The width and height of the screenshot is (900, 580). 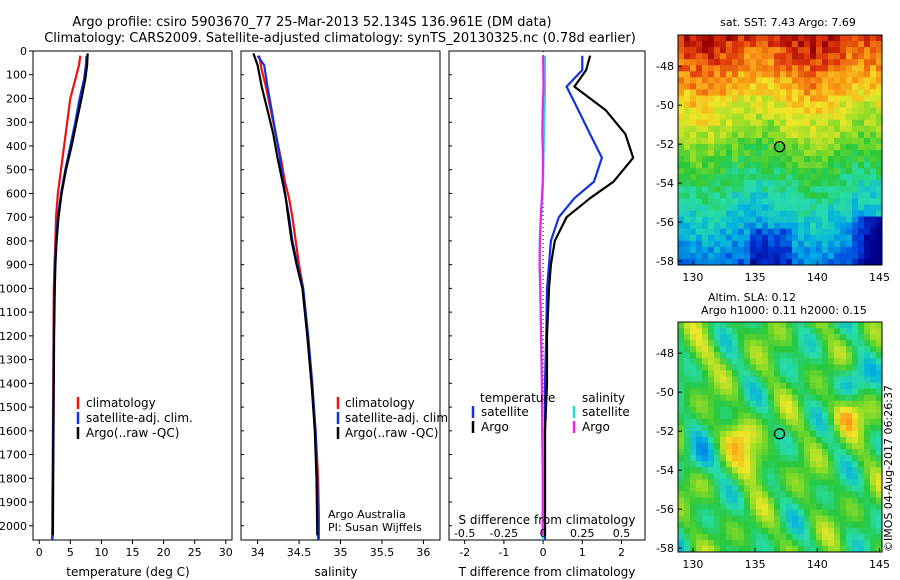 What do you see at coordinates (665, 353) in the screenshot?
I see `lat-tick-label: -48` at bounding box center [665, 353].